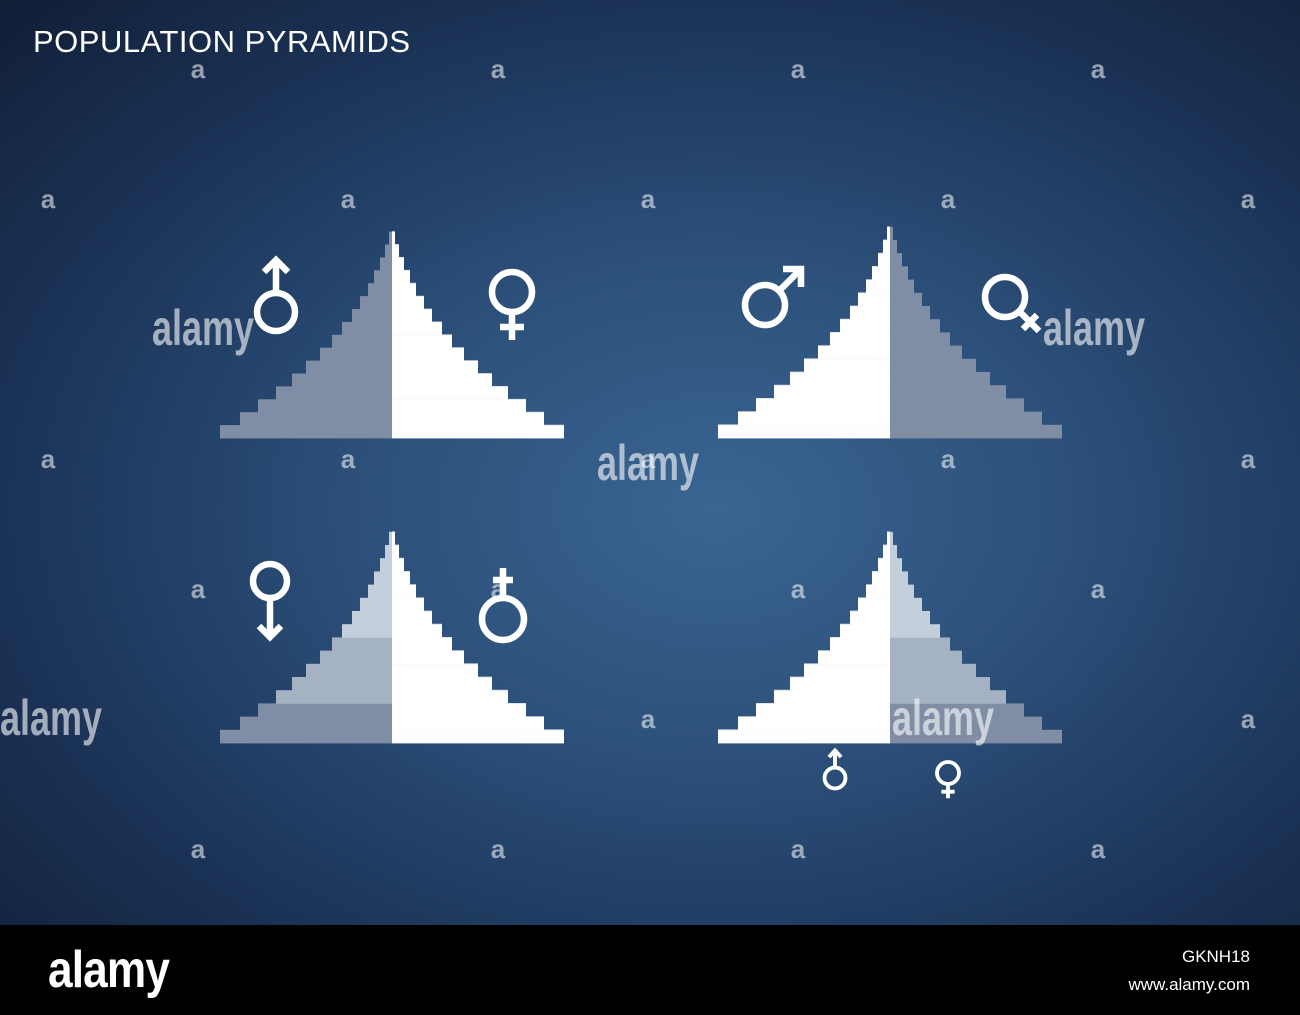  Describe the element at coordinates (109, 970) in the screenshot. I see `footer-brand-logo: alamy` at that location.